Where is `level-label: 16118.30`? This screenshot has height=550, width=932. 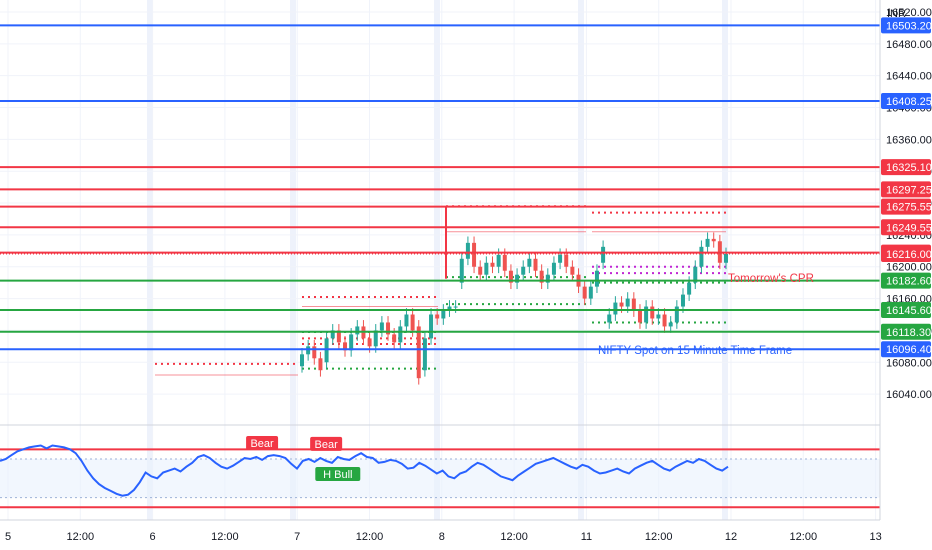
level-label: 16118.30 is located at coordinates (908, 333).